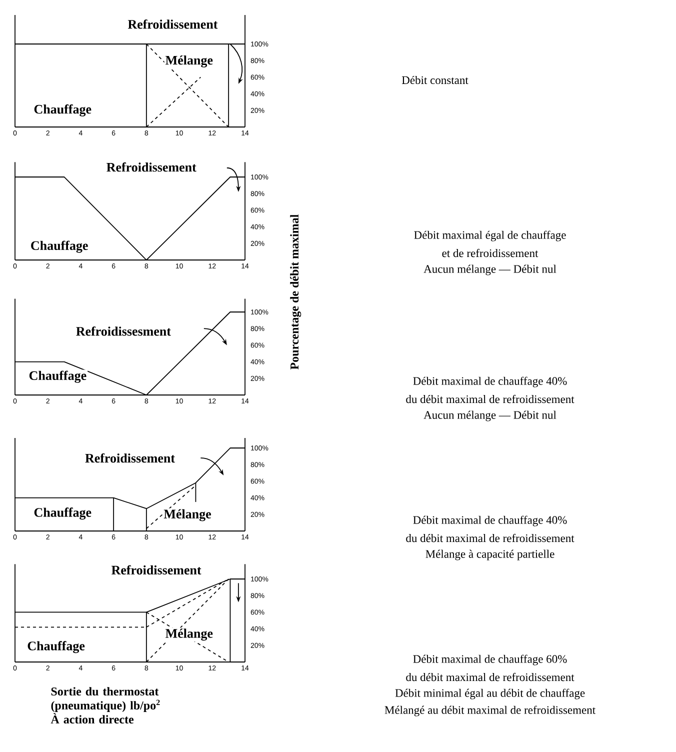 This screenshot has width=676, height=752. What do you see at coordinates (105, 705) in the screenshot?
I see `text: Sortie du thermostat (pneumatique) lb/po$^{2}$ À action directe` at bounding box center [105, 705].